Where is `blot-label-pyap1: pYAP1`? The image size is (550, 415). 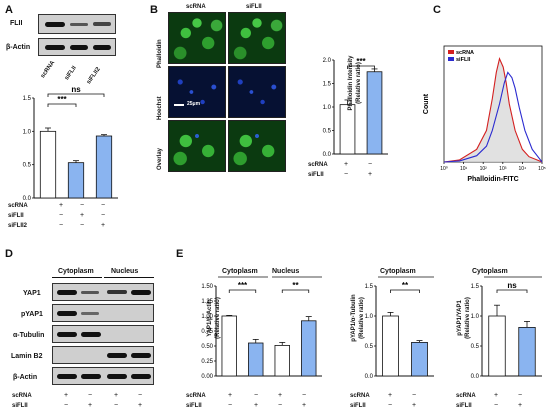
blot-label-pyap1: pYAP1 is located at coordinates (32, 314).